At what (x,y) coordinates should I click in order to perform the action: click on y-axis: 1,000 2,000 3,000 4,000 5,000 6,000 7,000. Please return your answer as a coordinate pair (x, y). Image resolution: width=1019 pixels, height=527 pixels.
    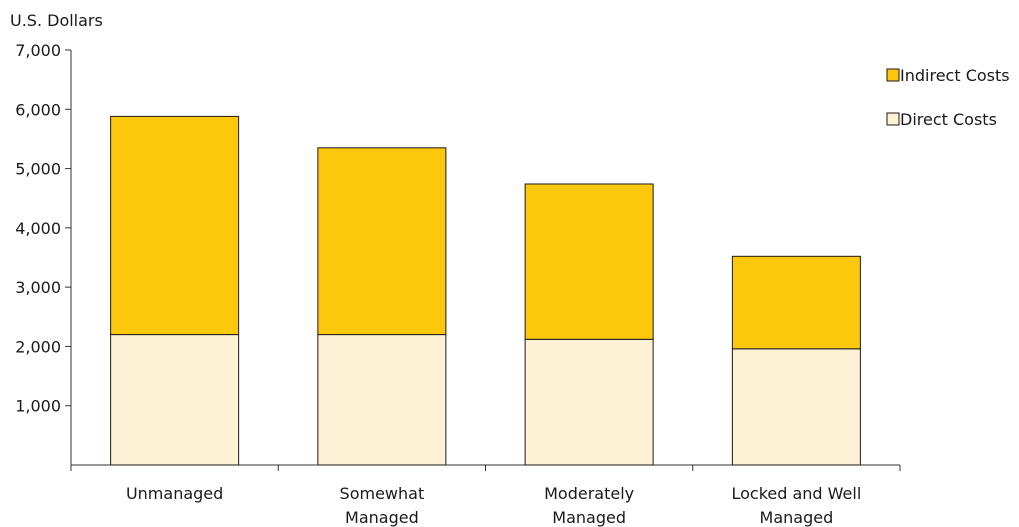
    Looking at the image, I should click on (43, 253).